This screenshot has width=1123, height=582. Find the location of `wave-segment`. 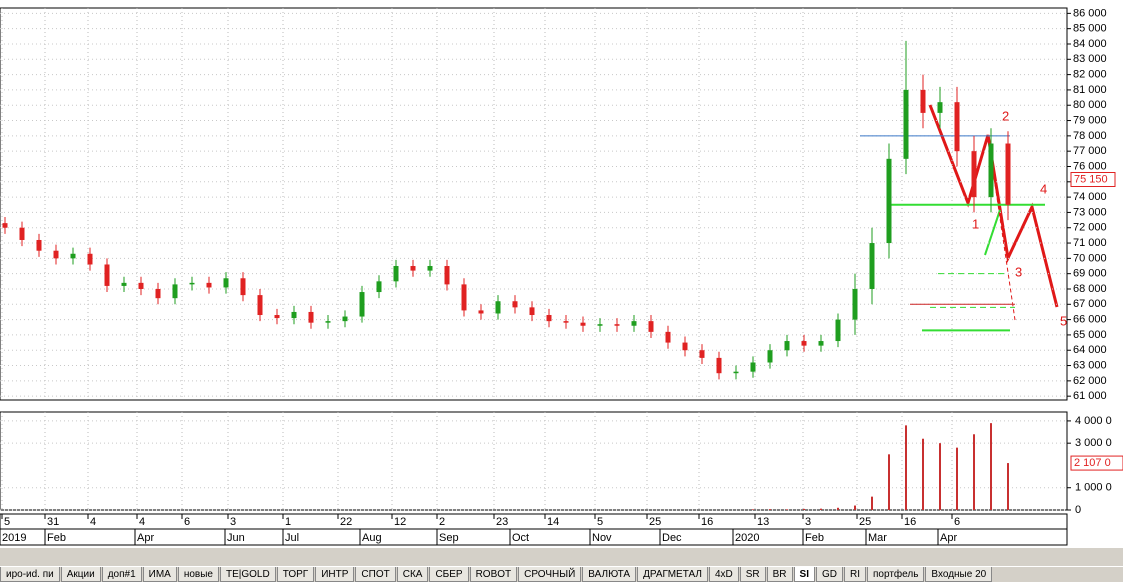

wave-segment is located at coordinates (992, 232).